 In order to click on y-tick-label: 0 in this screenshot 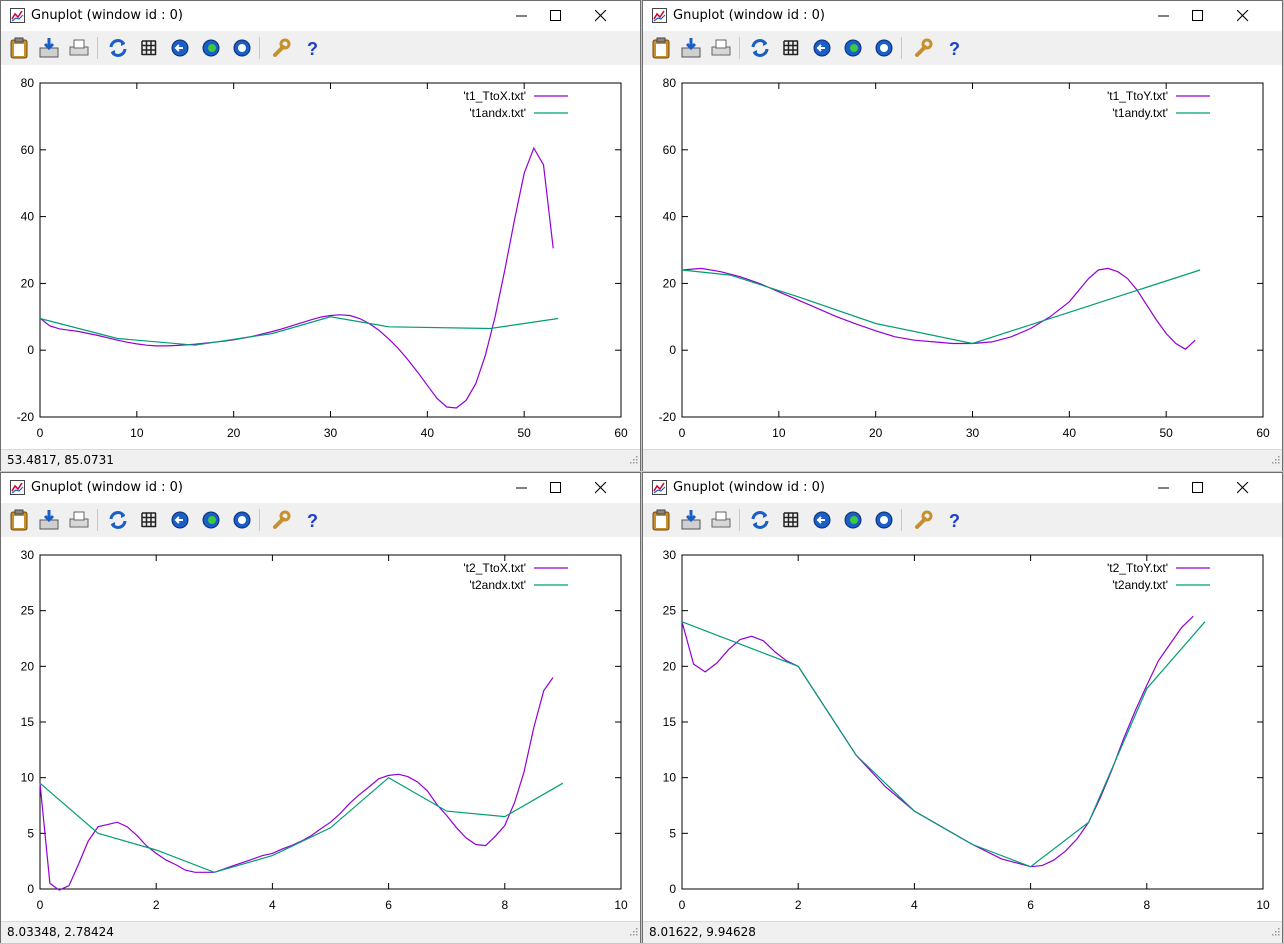, I will do `click(672, 889)`.